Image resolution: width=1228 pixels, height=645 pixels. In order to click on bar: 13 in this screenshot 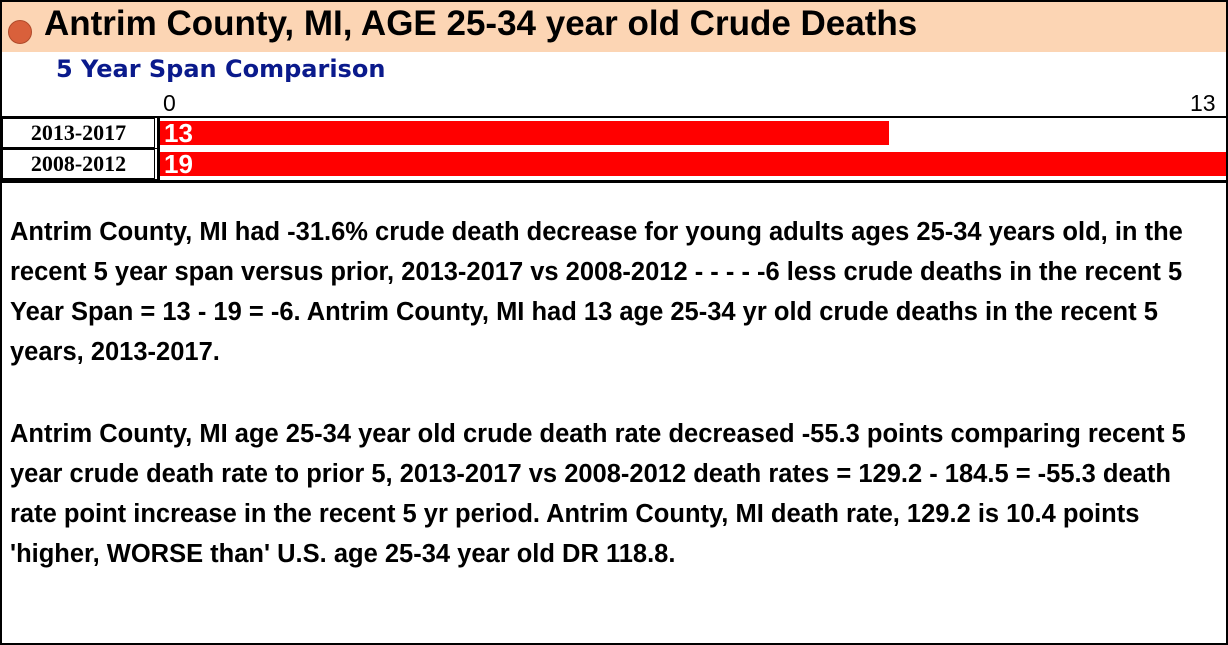, I will do `click(524, 133)`.